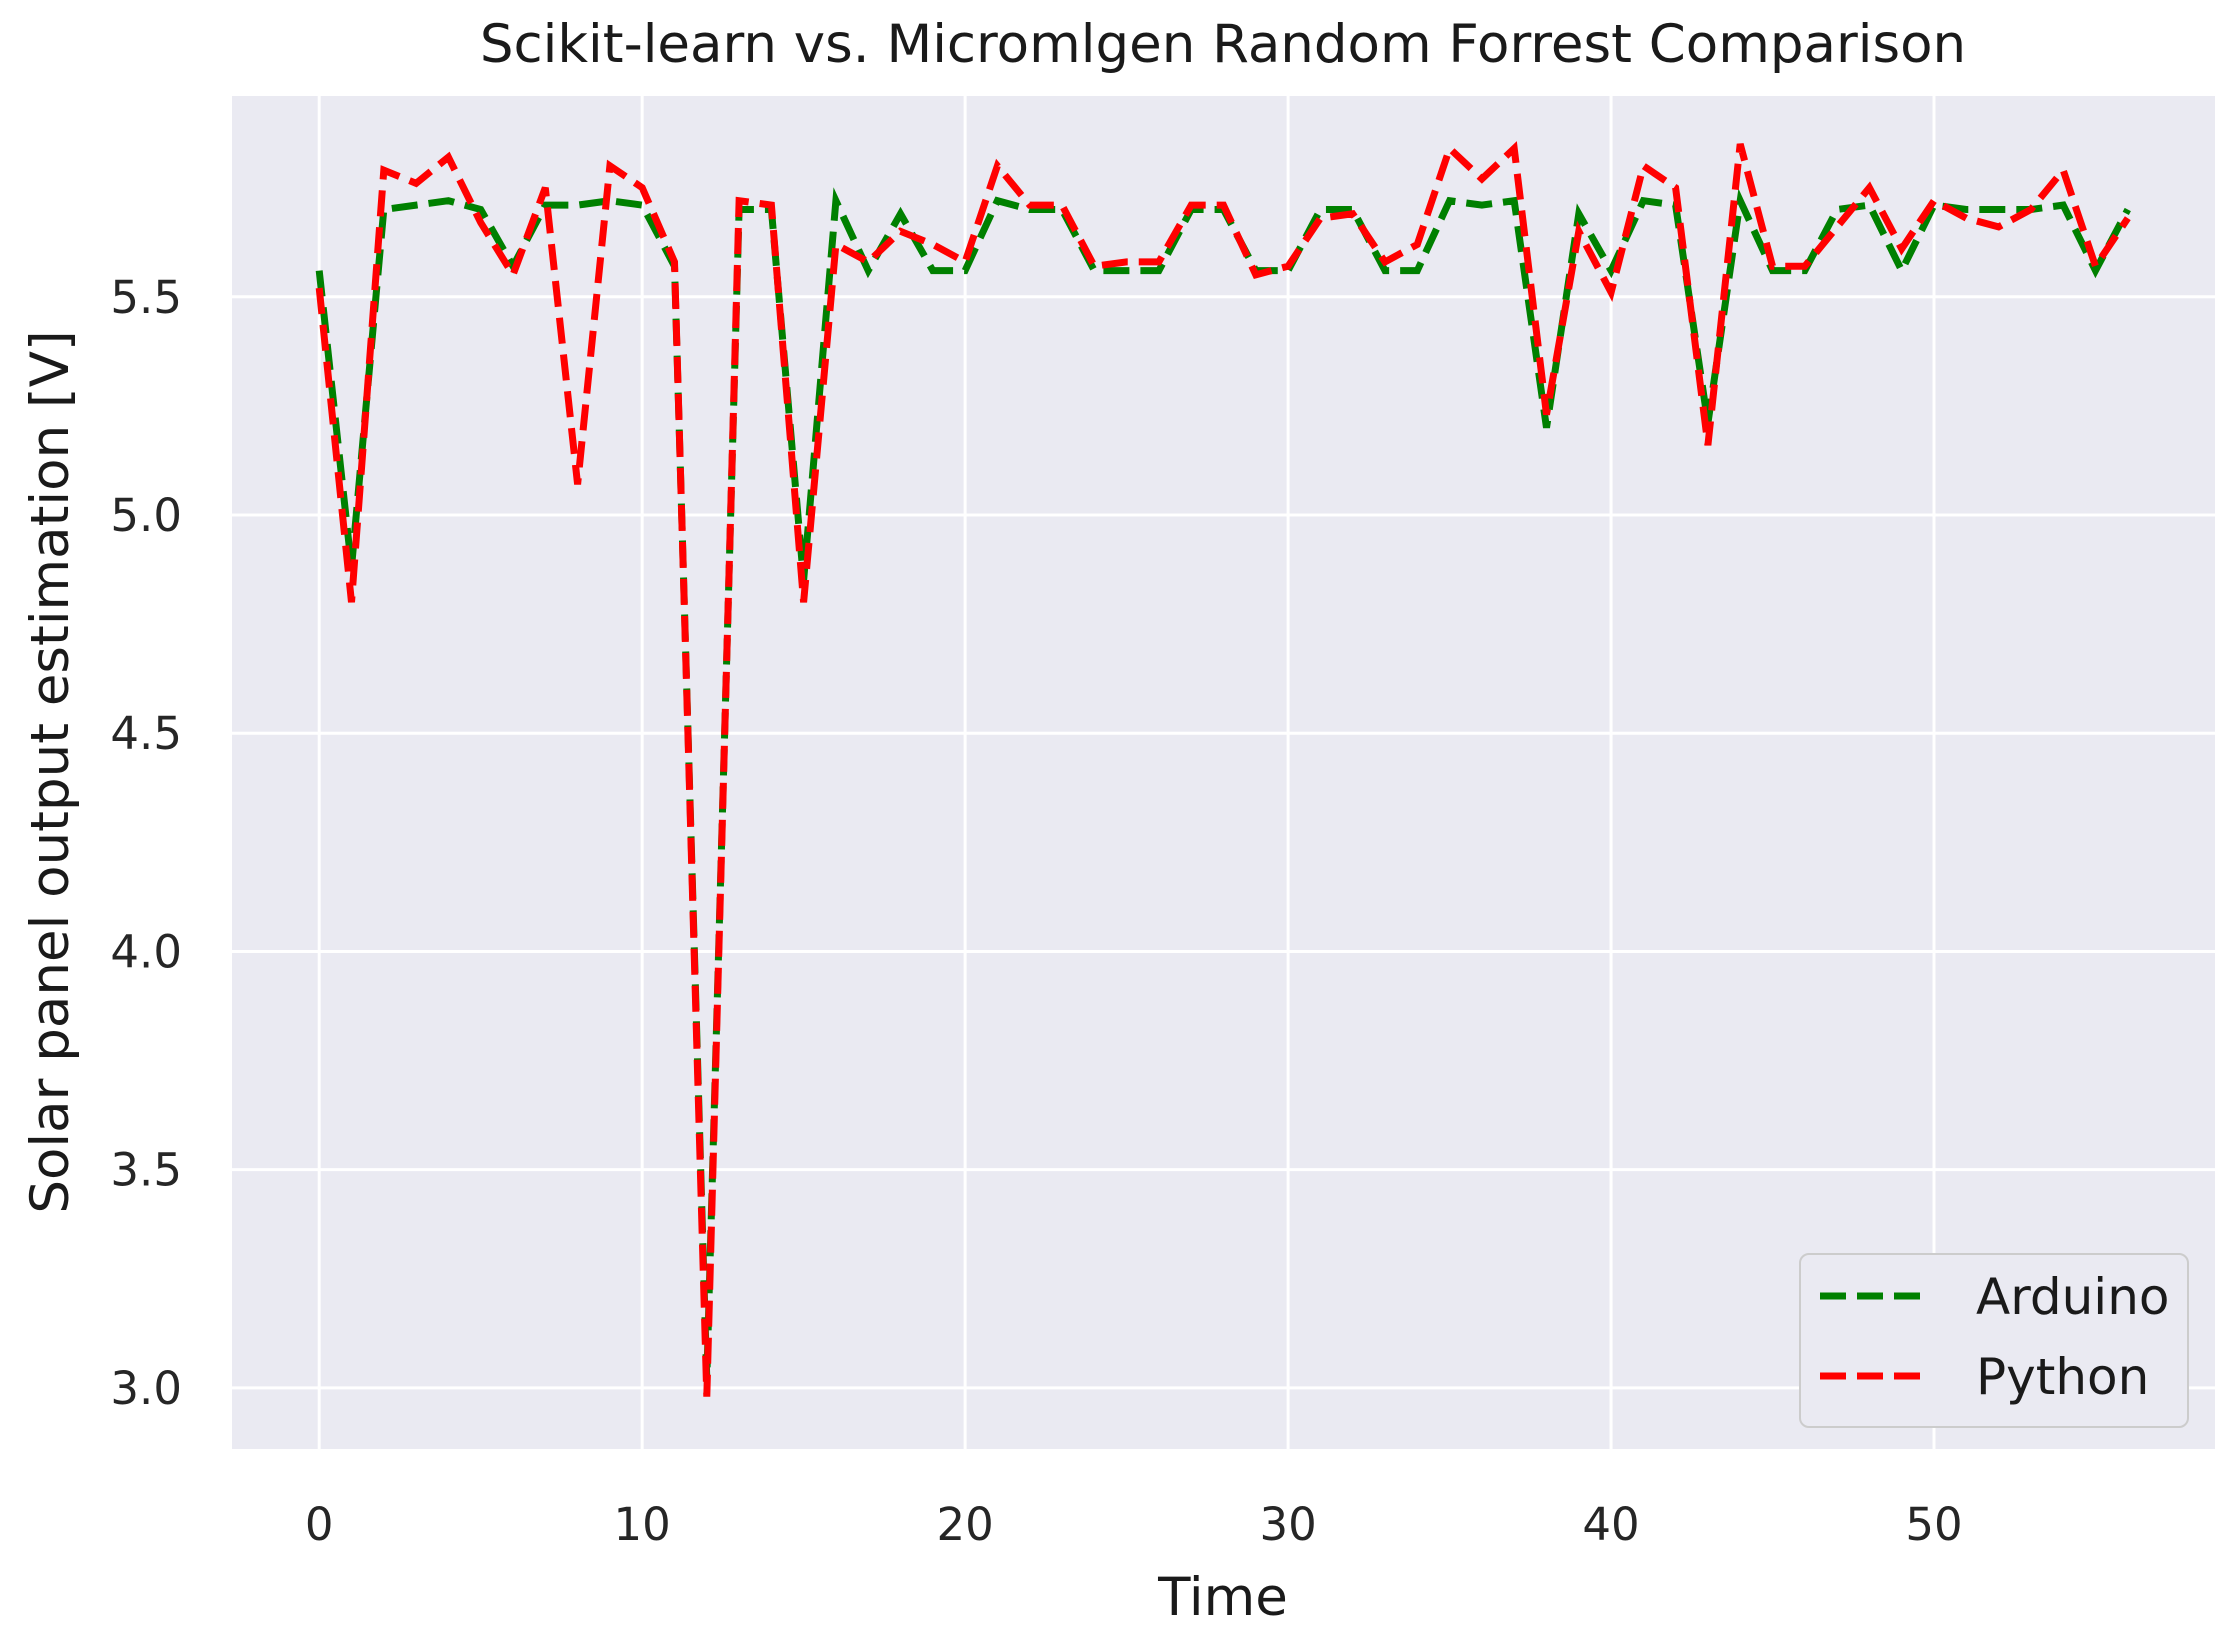  Describe the element at coordinates (1610, 1524) in the screenshot. I see `x-tick-label: 40` at that location.